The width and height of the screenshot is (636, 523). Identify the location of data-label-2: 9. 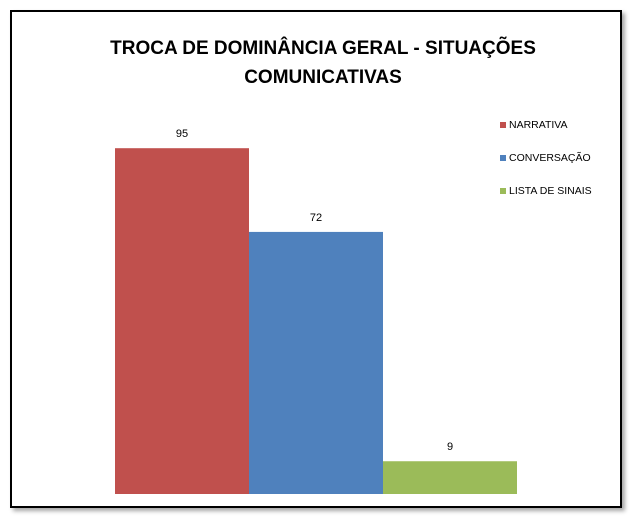
(450, 447).